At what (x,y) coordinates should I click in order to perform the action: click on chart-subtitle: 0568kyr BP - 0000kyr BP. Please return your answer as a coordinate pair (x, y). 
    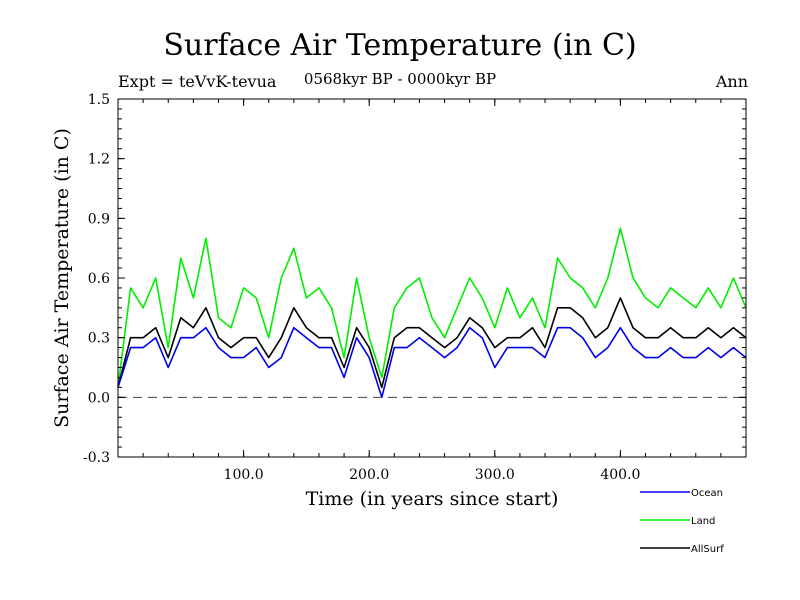
    Looking at the image, I should click on (400, 79).